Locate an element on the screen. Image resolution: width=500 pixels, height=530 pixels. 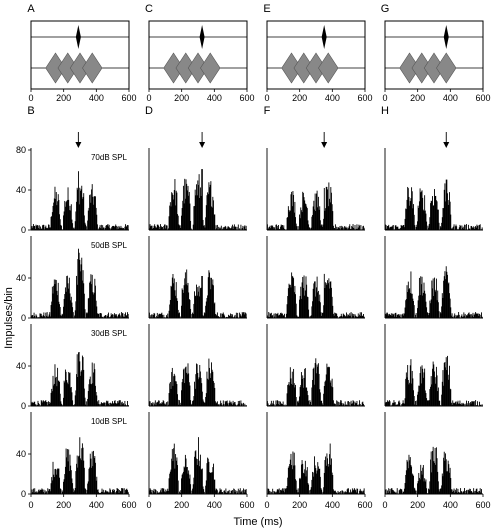
y-tick-label: 0 is located at coordinates (23, 230).